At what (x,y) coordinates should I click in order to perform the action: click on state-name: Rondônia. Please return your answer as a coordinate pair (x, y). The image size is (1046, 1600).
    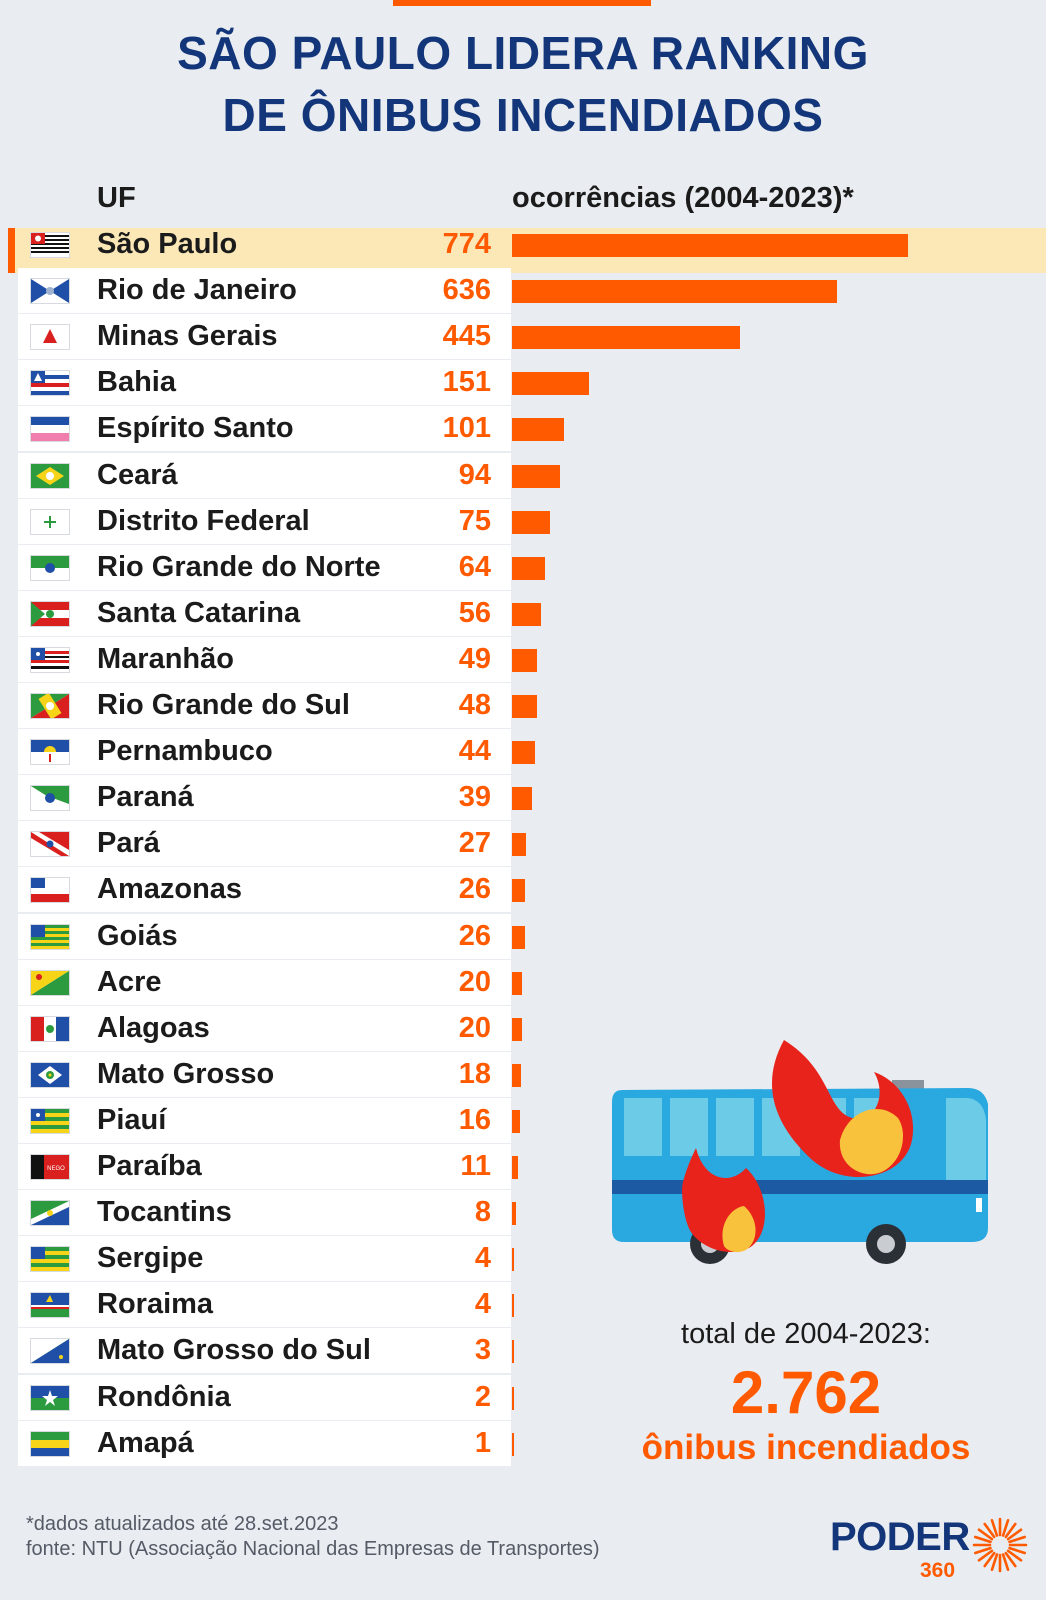
    Looking at the image, I should click on (164, 1396).